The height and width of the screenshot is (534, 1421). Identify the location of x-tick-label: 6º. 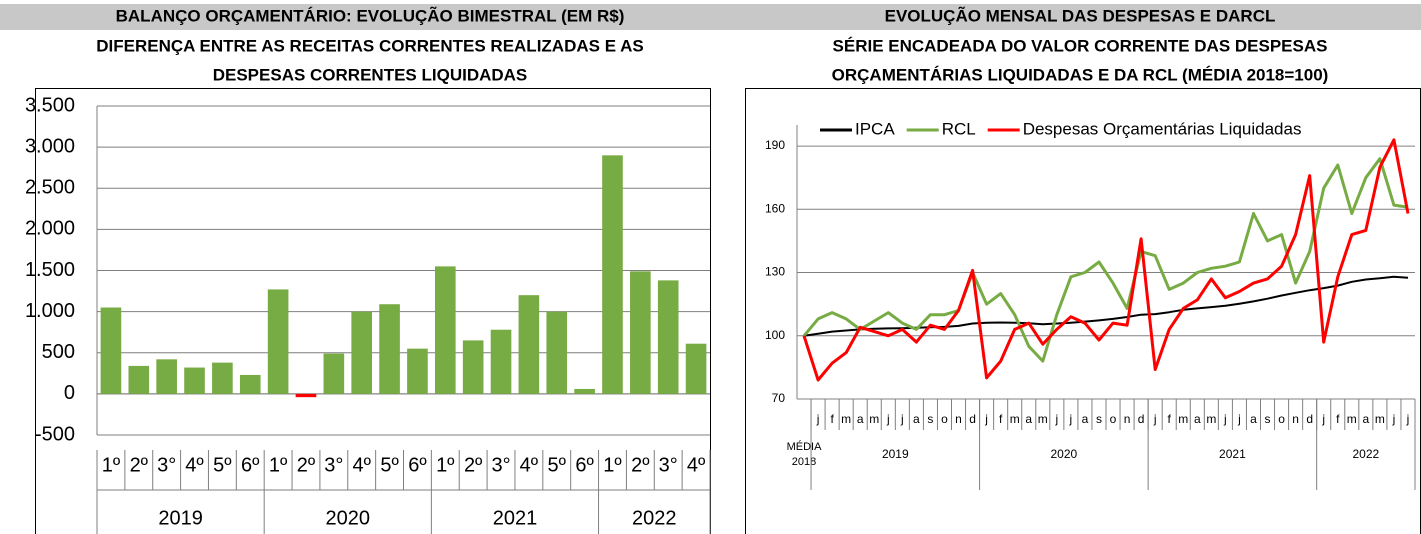
(417, 465).